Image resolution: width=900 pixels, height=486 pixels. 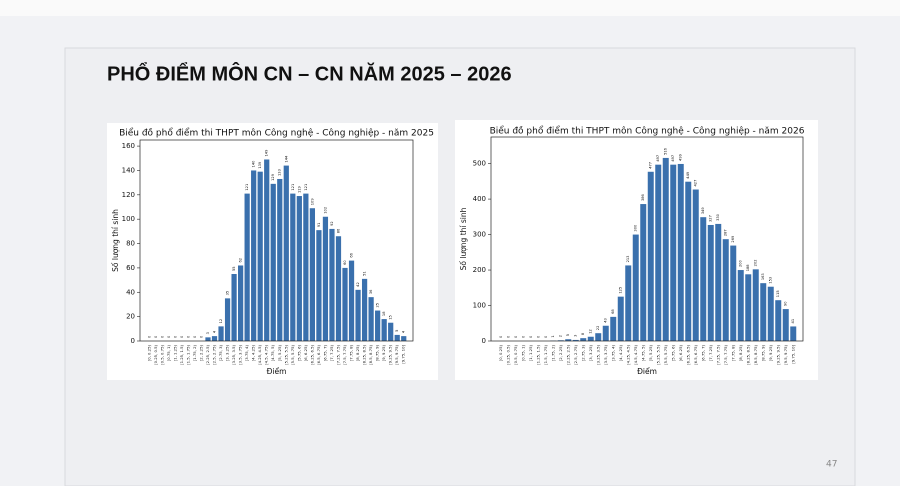 I want to click on value-label: 133, so click(x=280, y=172).